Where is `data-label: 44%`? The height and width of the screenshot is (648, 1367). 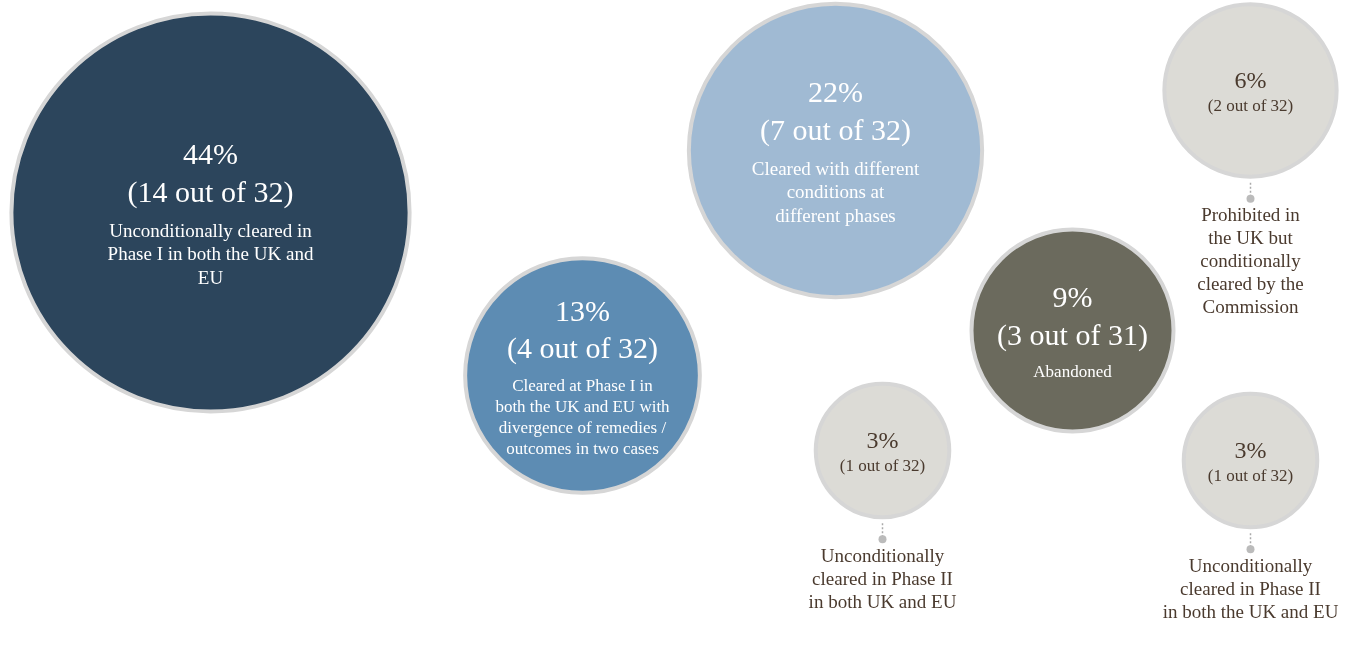 data-label: 44% is located at coordinates (210, 154).